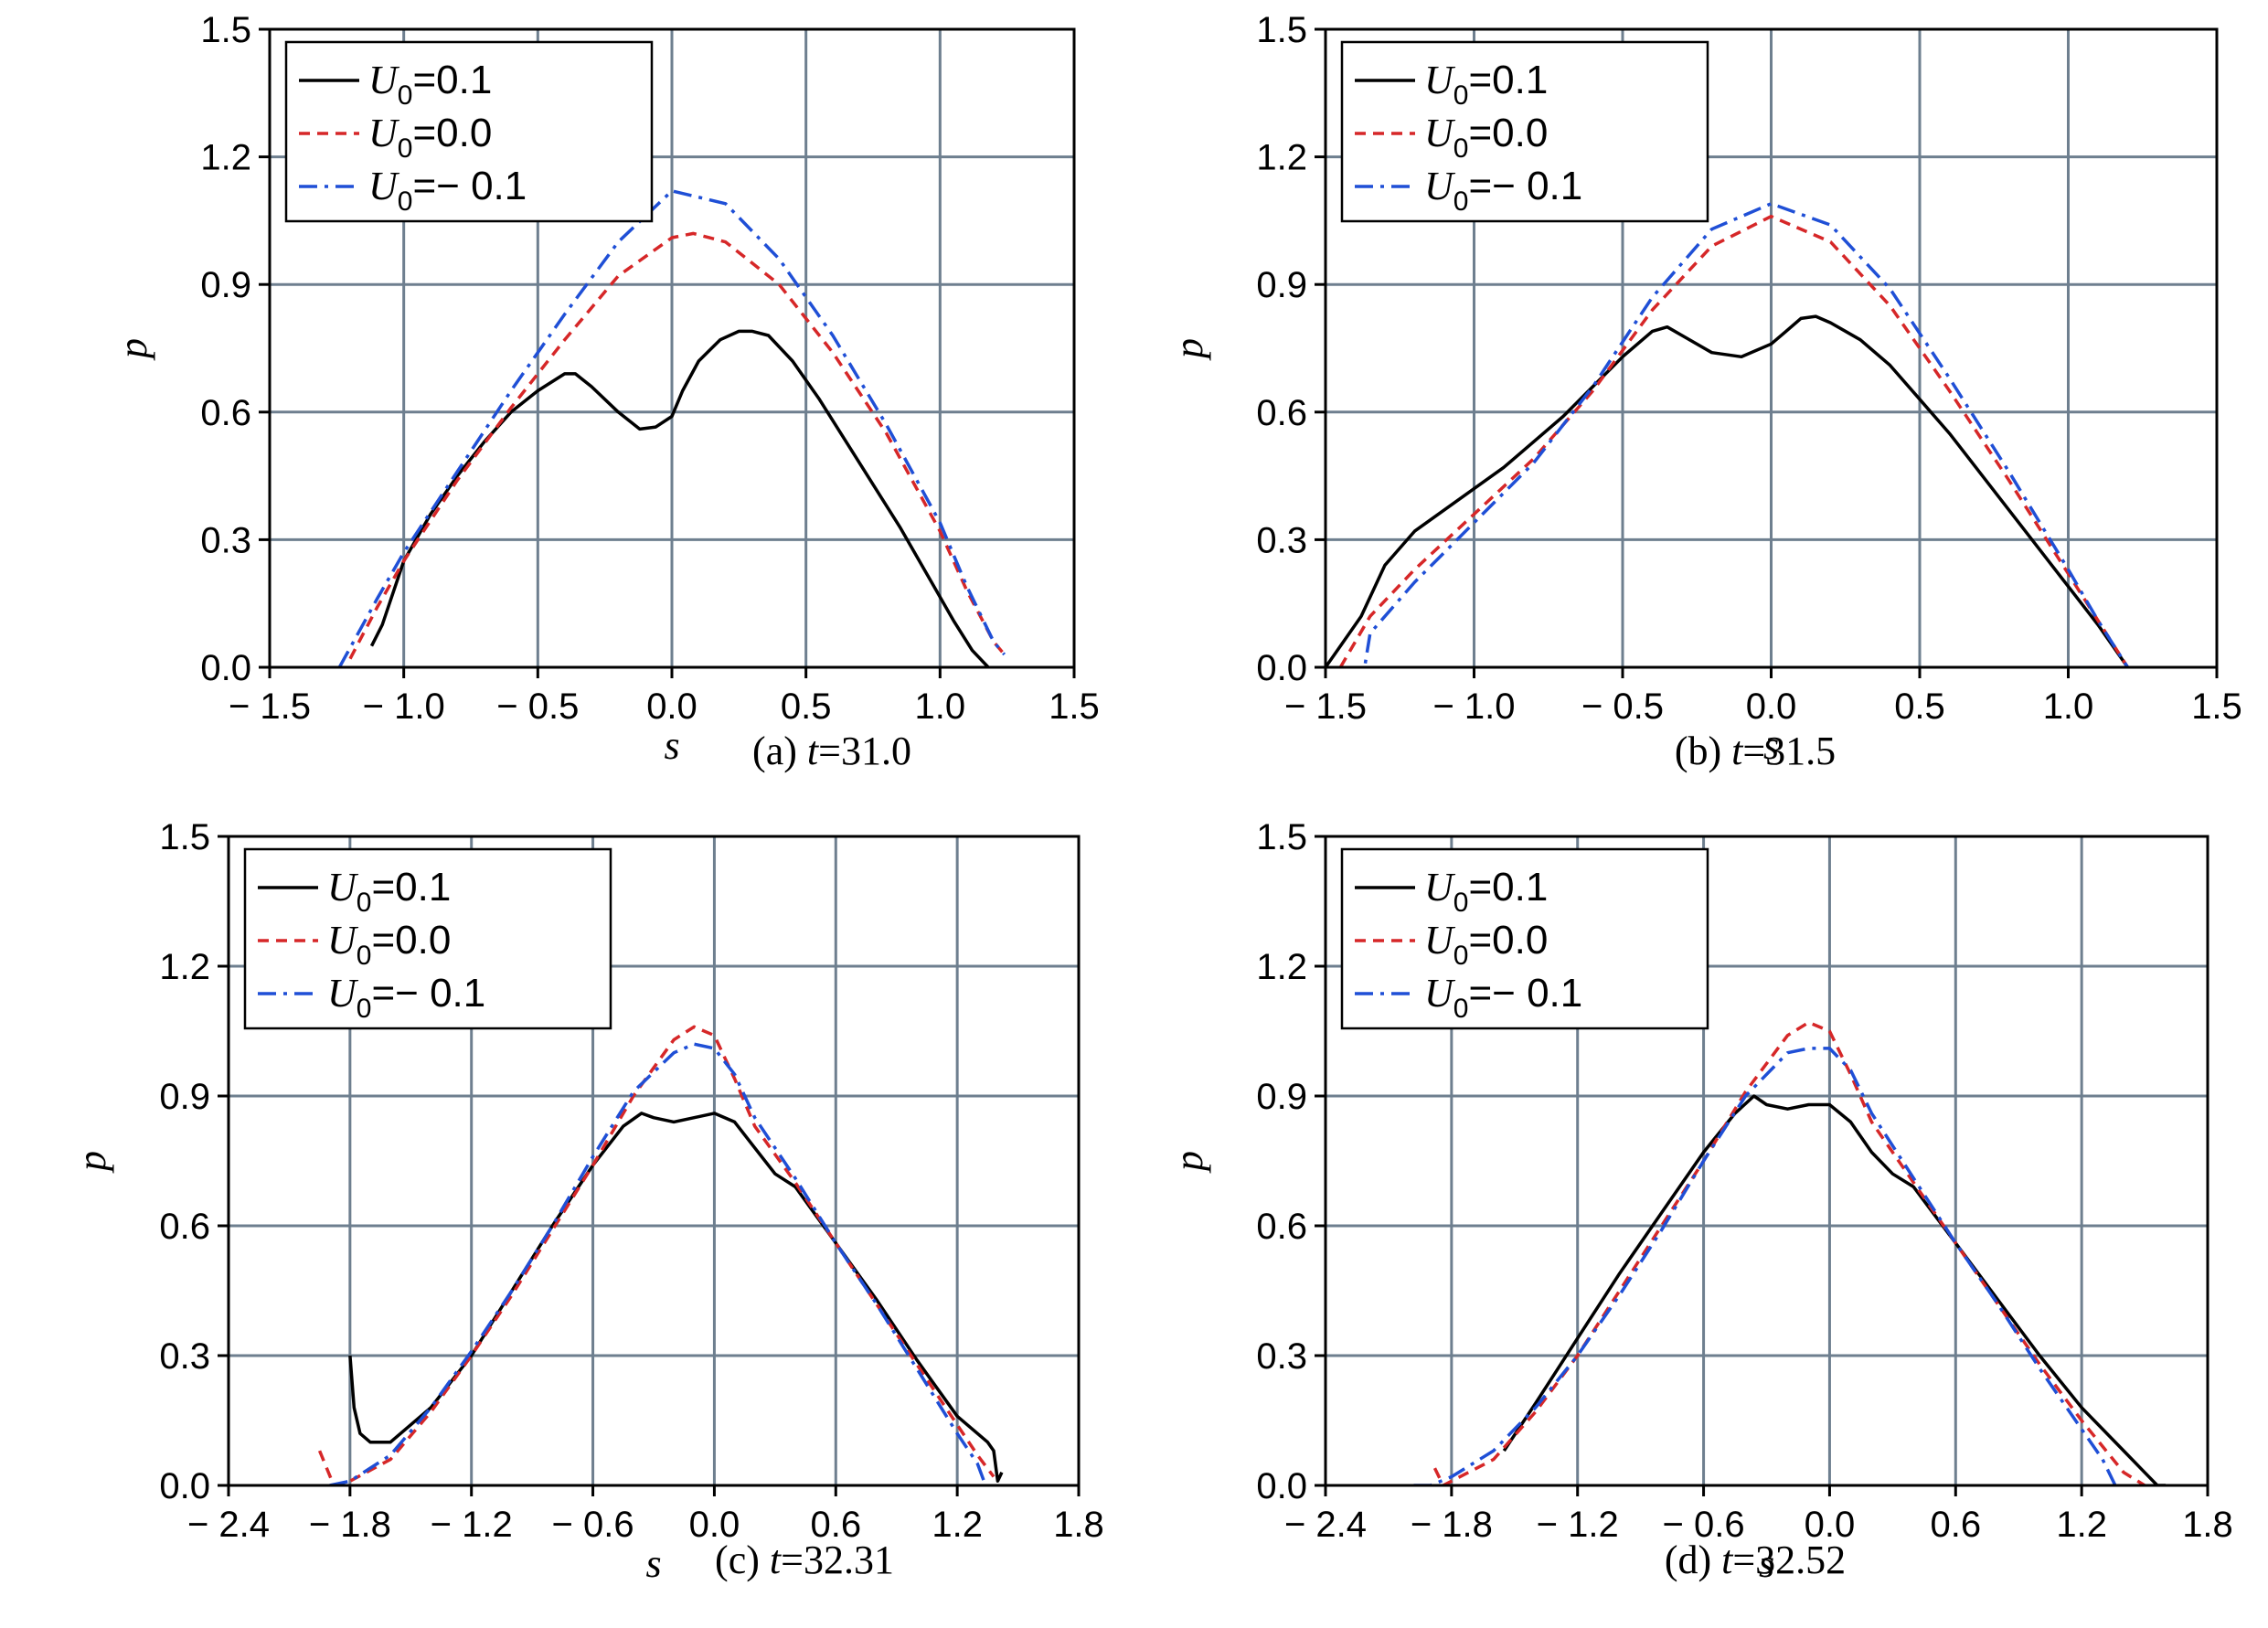 The height and width of the screenshot is (1628, 2268). Describe the element at coordinates (537, 706) in the screenshot. I see `x-tick-label: − 0.5` at that location.